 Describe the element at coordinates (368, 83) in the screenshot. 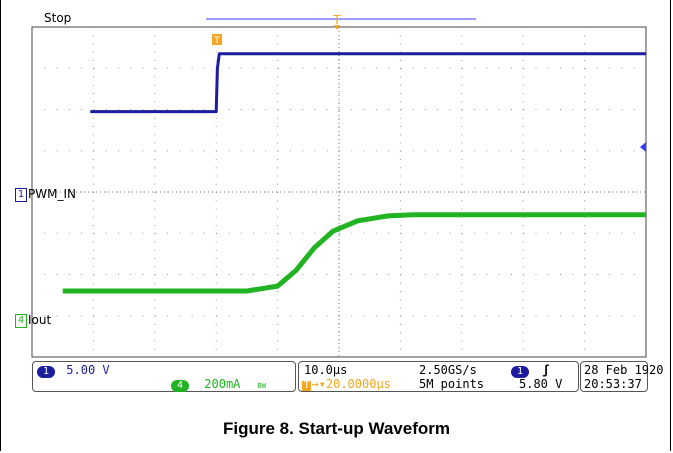

I see `trace-pwm-in` at that location.